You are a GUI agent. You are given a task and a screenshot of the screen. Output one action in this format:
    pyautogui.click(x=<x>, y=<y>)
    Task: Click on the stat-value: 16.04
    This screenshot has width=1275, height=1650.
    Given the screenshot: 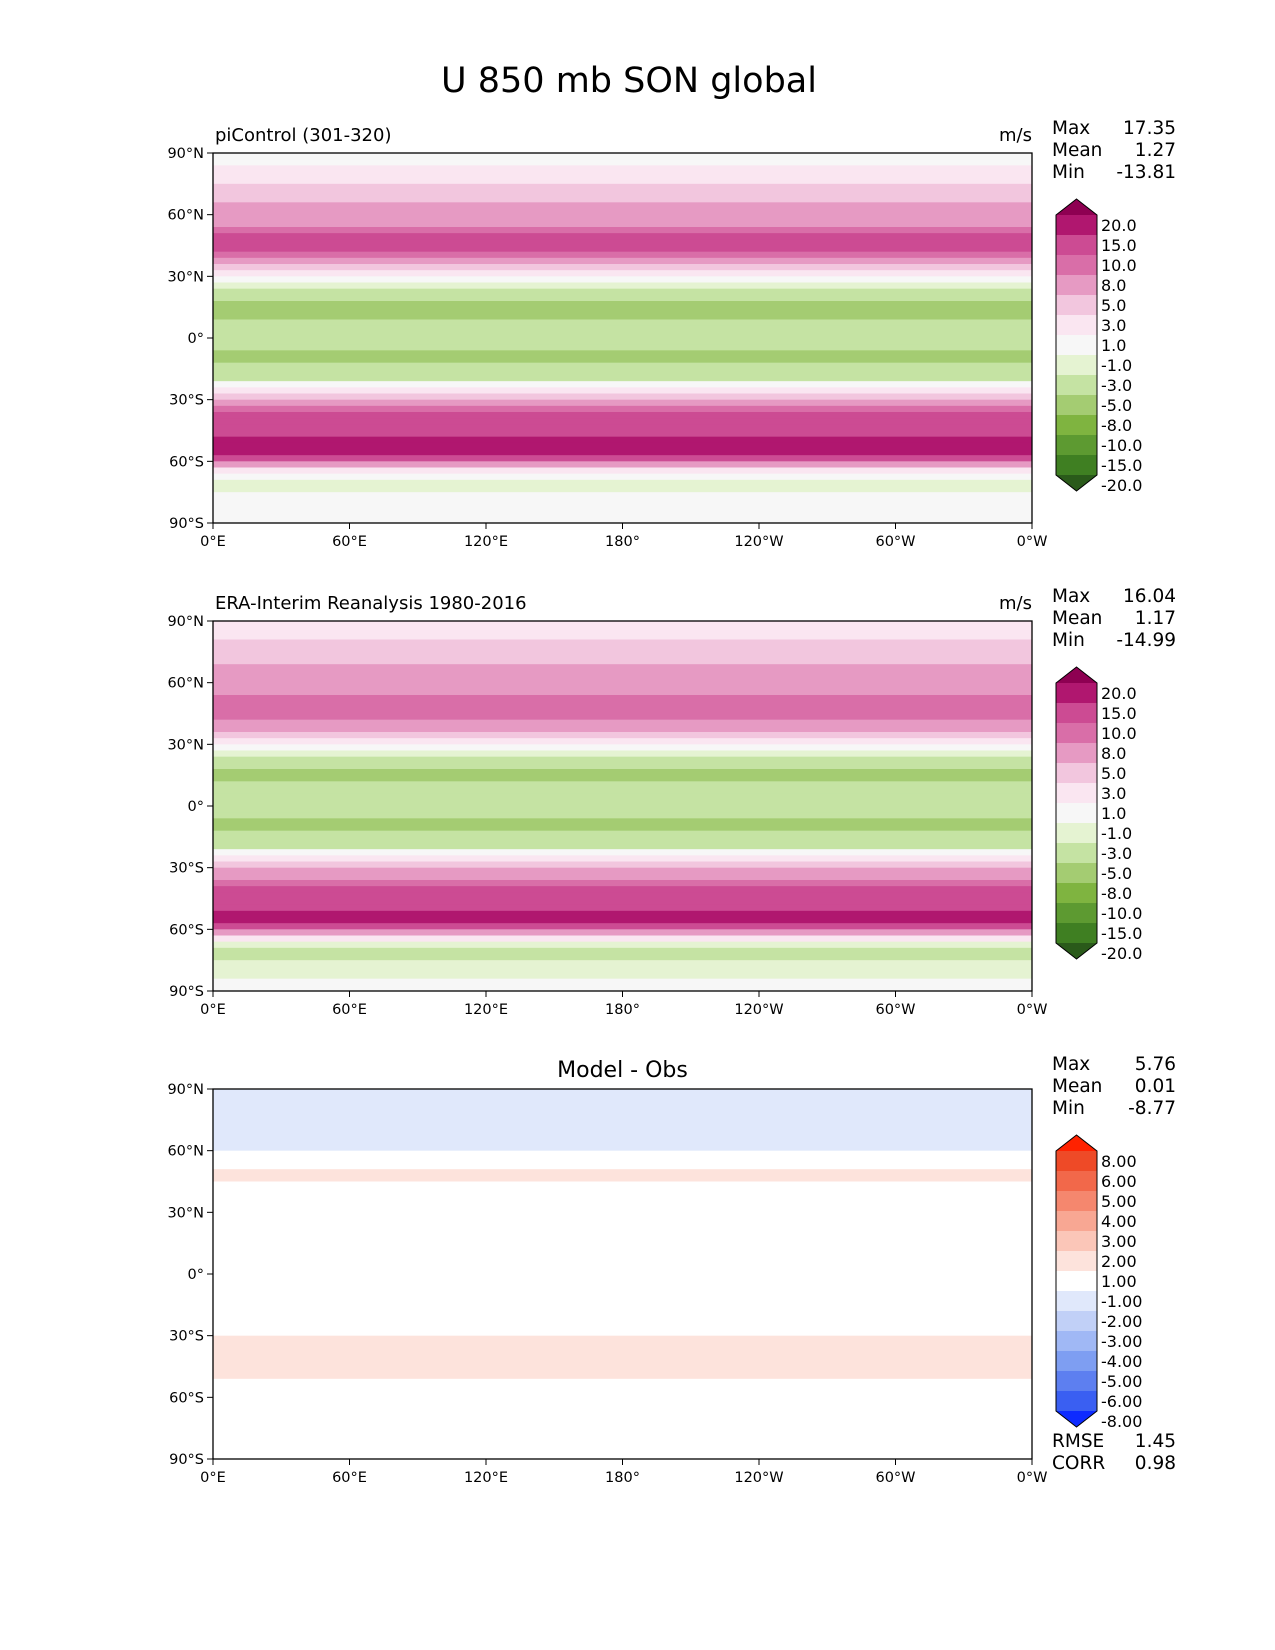 What is the action you would take?
    pyautogui.click(x=1149, y=596)
    